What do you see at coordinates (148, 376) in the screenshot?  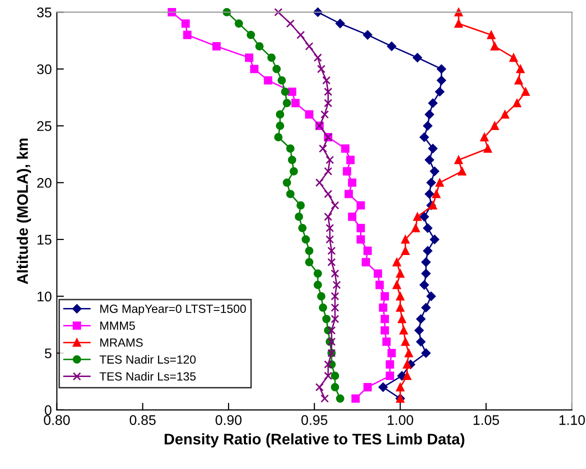 I see `legend-label: TES Nadir Ls=135` at bounding box center [148, 376].